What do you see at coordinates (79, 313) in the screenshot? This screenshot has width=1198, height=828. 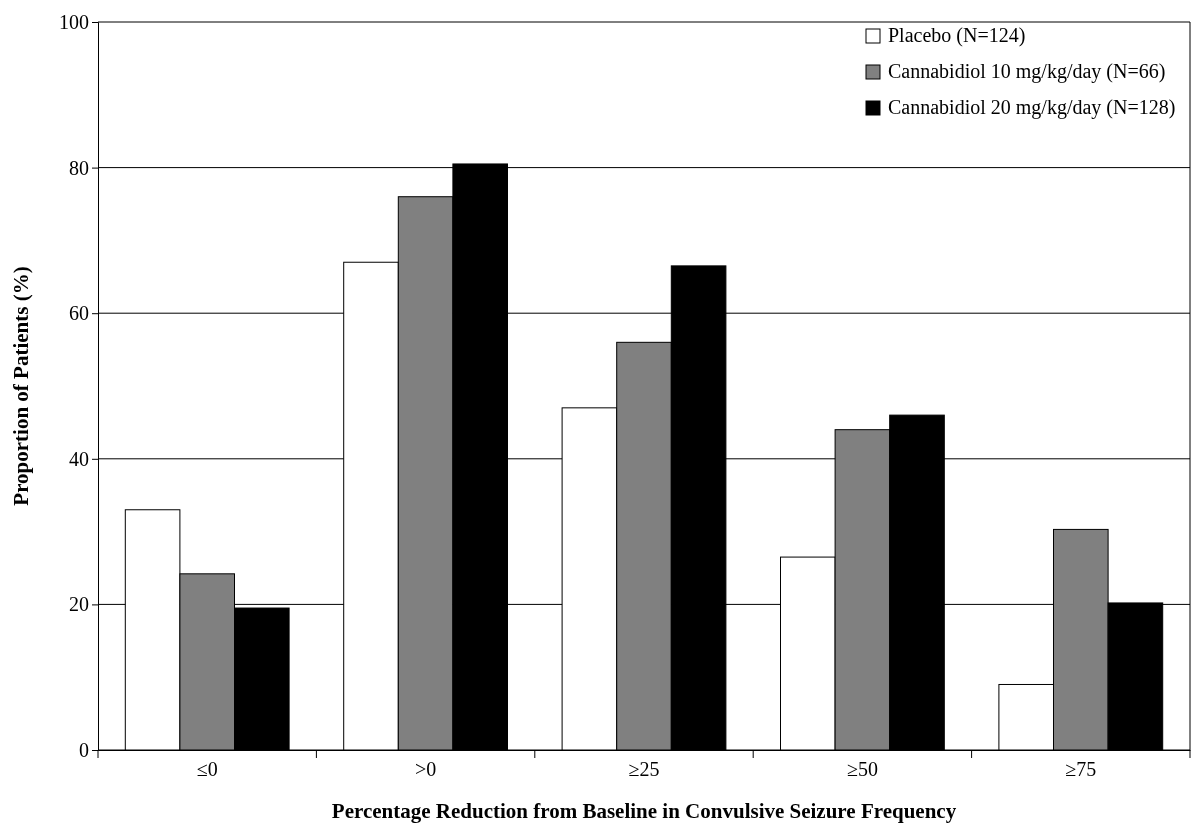 I see `y-tick-label: 60` at bounding box center [79, 313].